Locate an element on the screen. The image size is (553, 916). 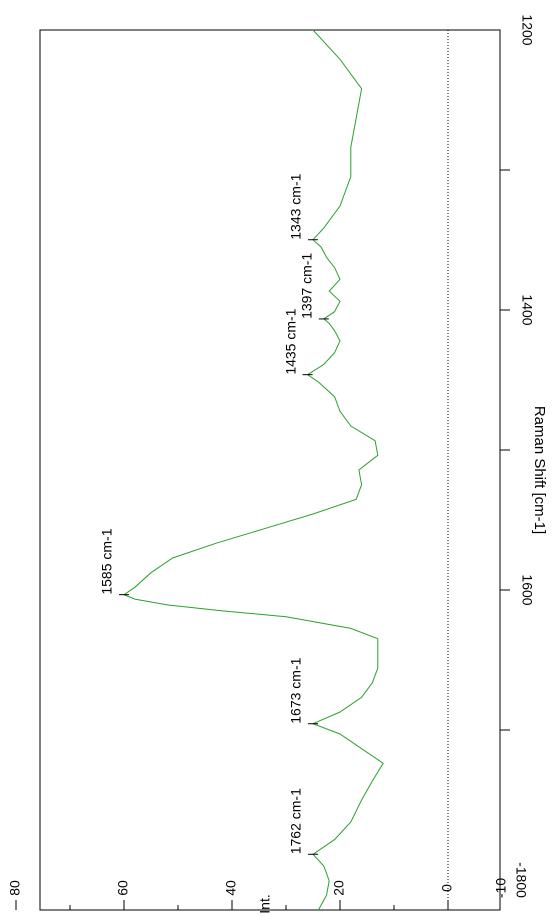
y-tick-label-60: 60 is located at coordinates (123, 888).